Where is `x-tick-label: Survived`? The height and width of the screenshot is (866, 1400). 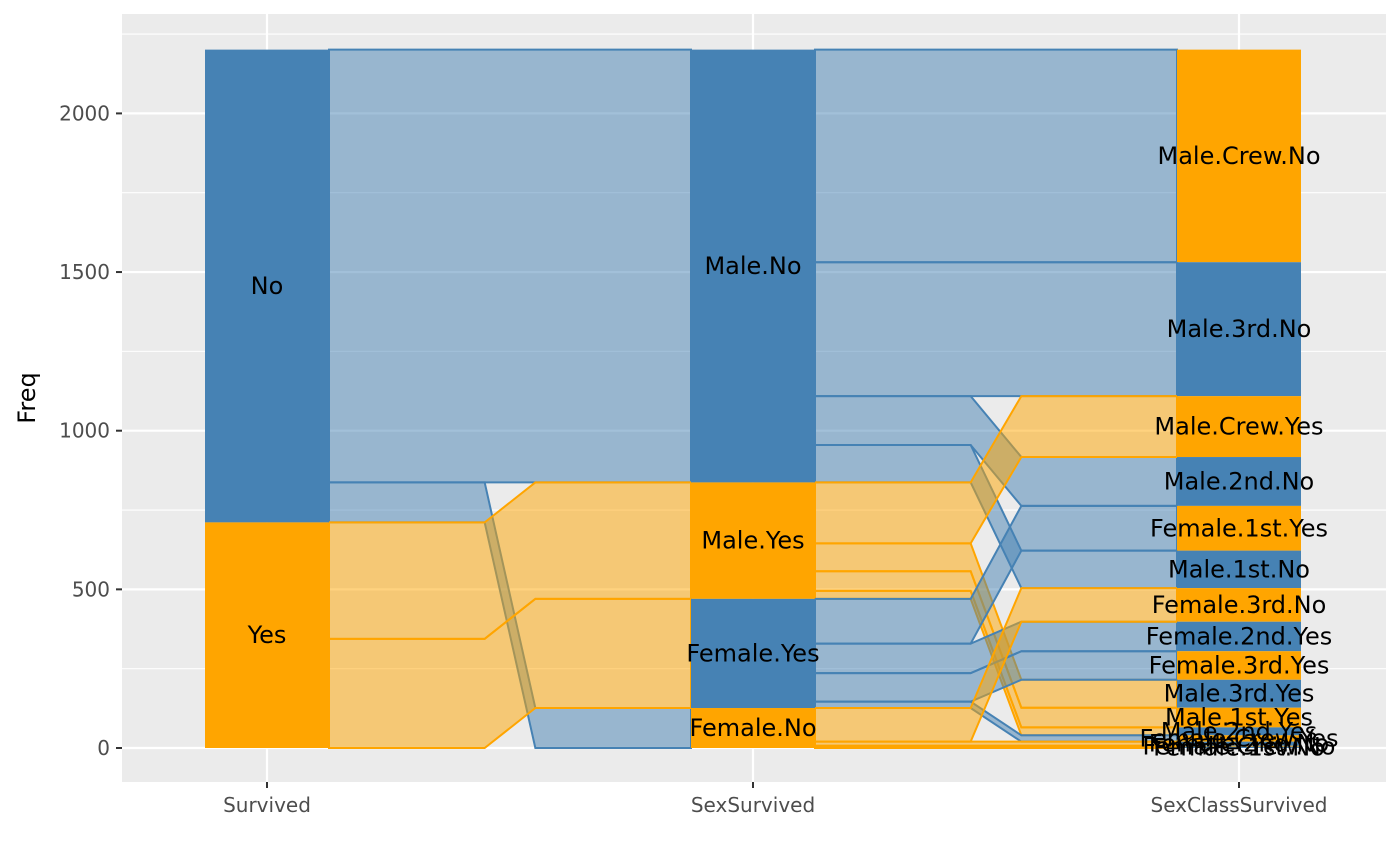
x-tick-label: Survived is located at coordinates (267, 805).